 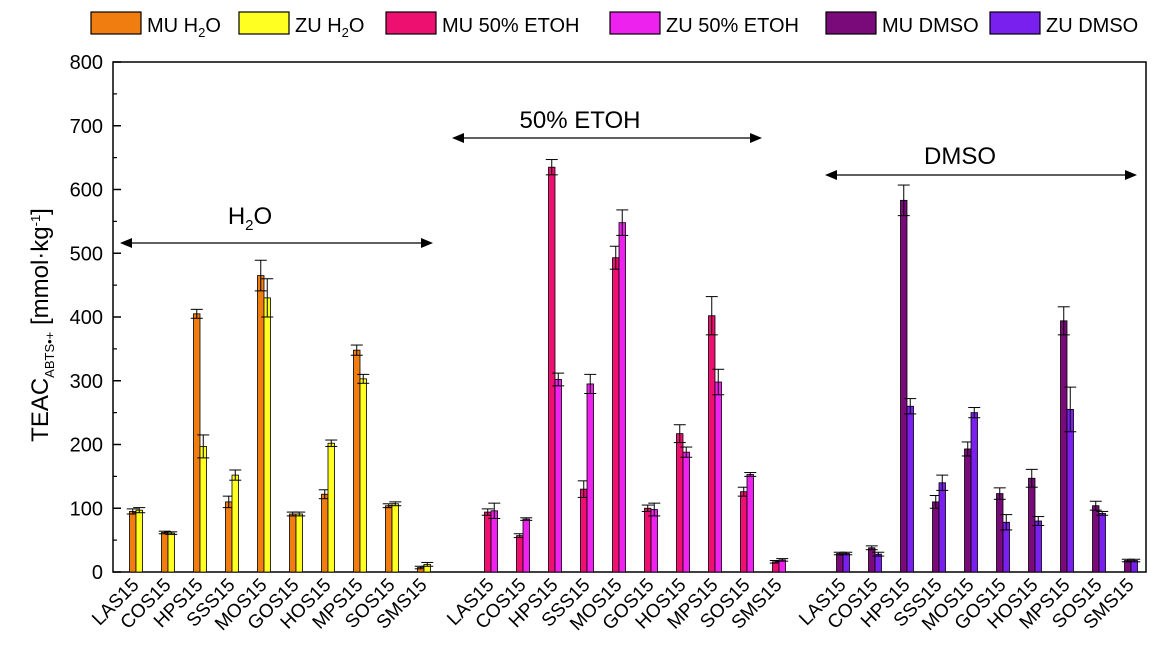 I want to click on y-tick-label: 200, so click(x=86, y=446).